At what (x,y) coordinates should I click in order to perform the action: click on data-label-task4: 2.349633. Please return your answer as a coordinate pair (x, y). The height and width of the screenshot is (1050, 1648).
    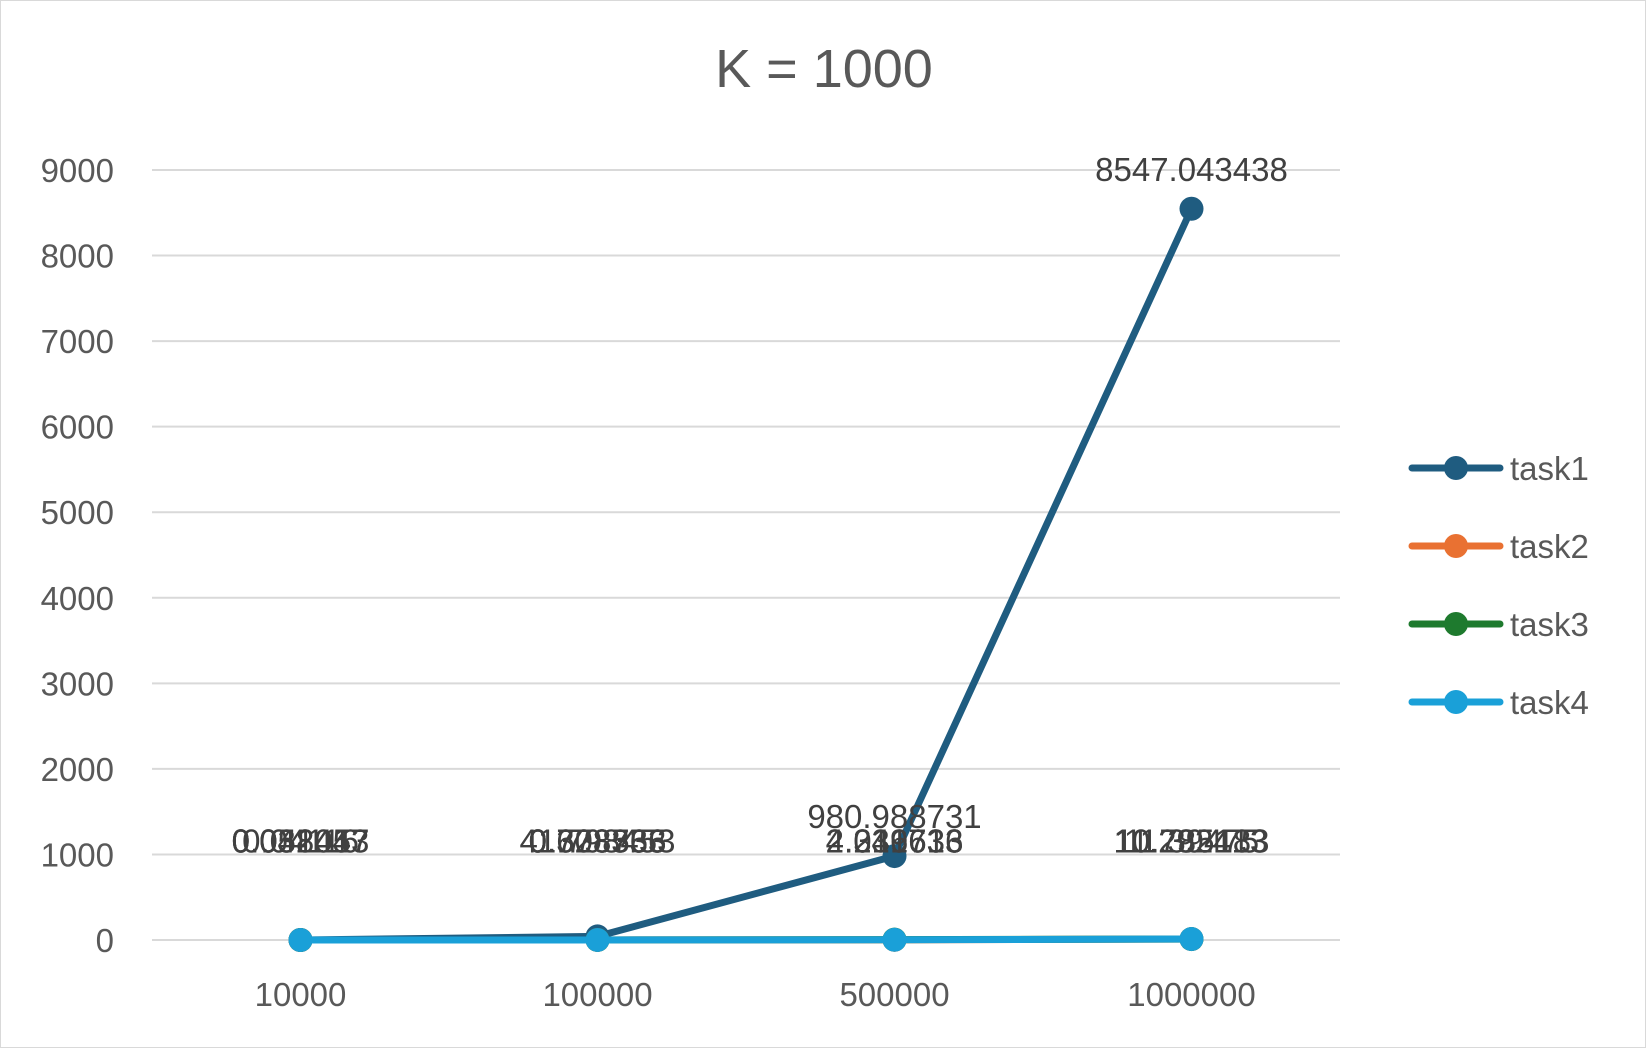
    Looking at the image, I should click on (895, 840).